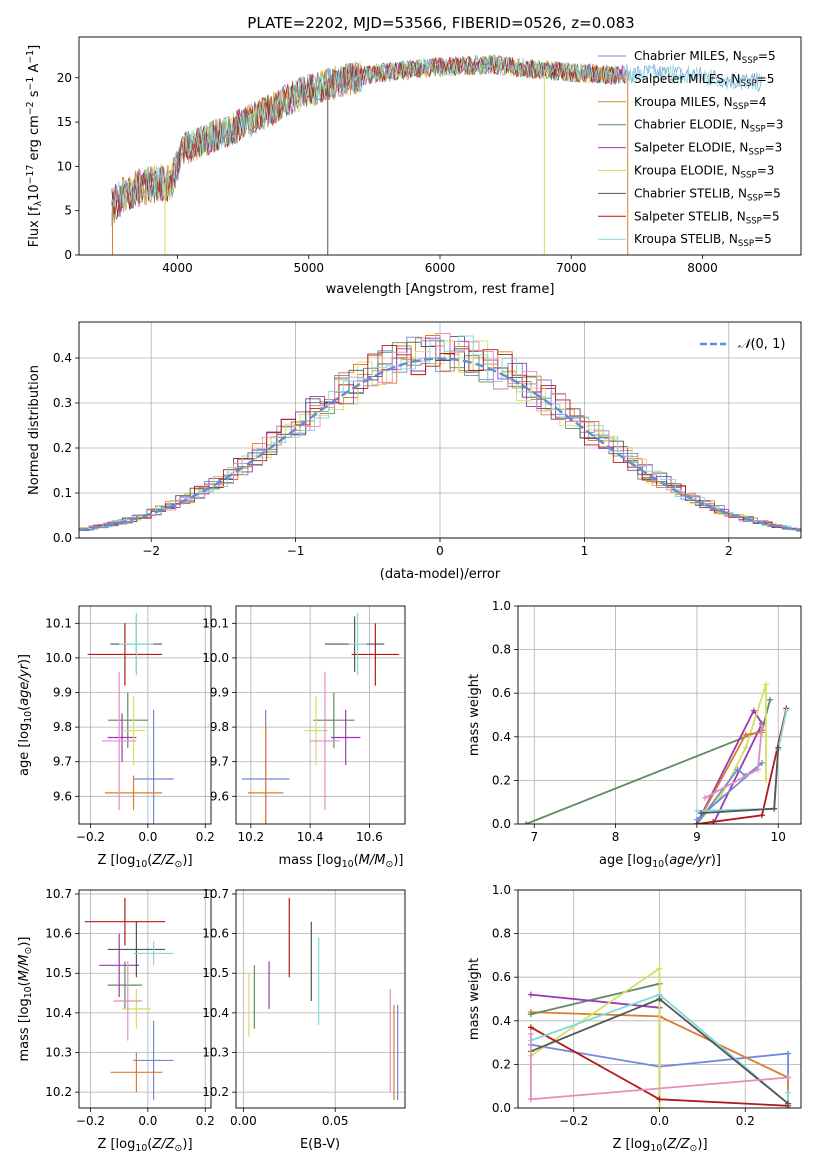 Image resolution: width=819 pixels, height=1170 pixels. Describe the element at coordinates (64, 166) in the screenshot. I see `y-tick-label: 10` at that location.